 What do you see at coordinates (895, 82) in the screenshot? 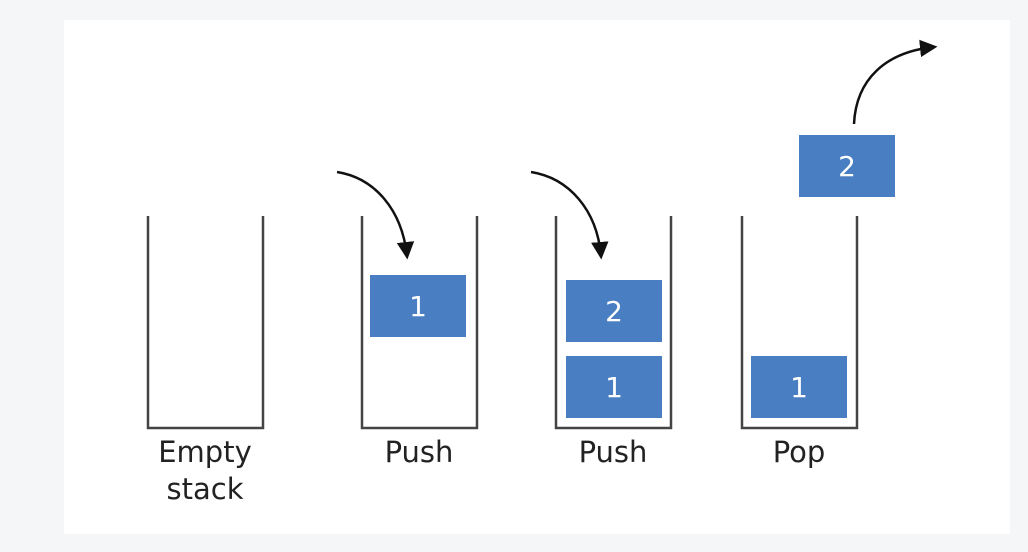
I see `curved-arrow-up-right-icon` at bounding box center [895, 82].